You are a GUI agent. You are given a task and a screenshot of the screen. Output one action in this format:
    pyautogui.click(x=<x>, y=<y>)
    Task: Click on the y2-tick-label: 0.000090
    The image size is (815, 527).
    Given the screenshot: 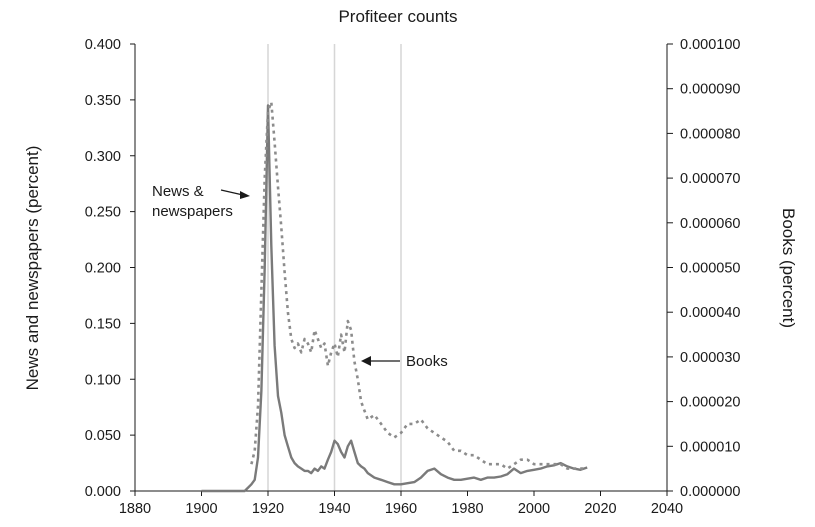 What is the action you would take?
    pyautogui.click(x=710, y=90)
    